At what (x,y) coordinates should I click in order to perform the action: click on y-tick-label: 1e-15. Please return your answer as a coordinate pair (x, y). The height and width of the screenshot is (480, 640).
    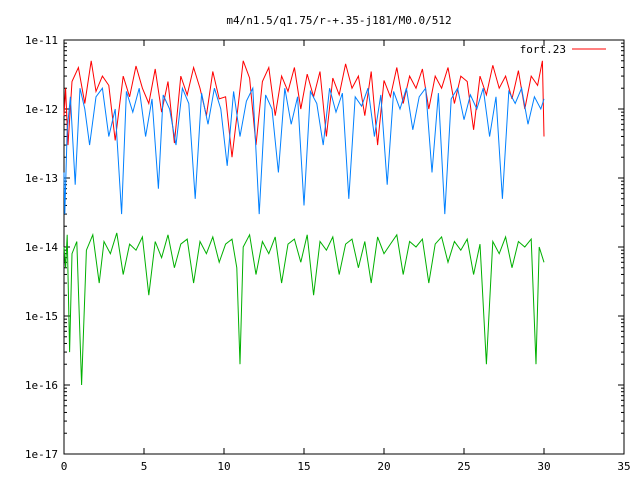
    Looking at the image, I should click on (41, 316).